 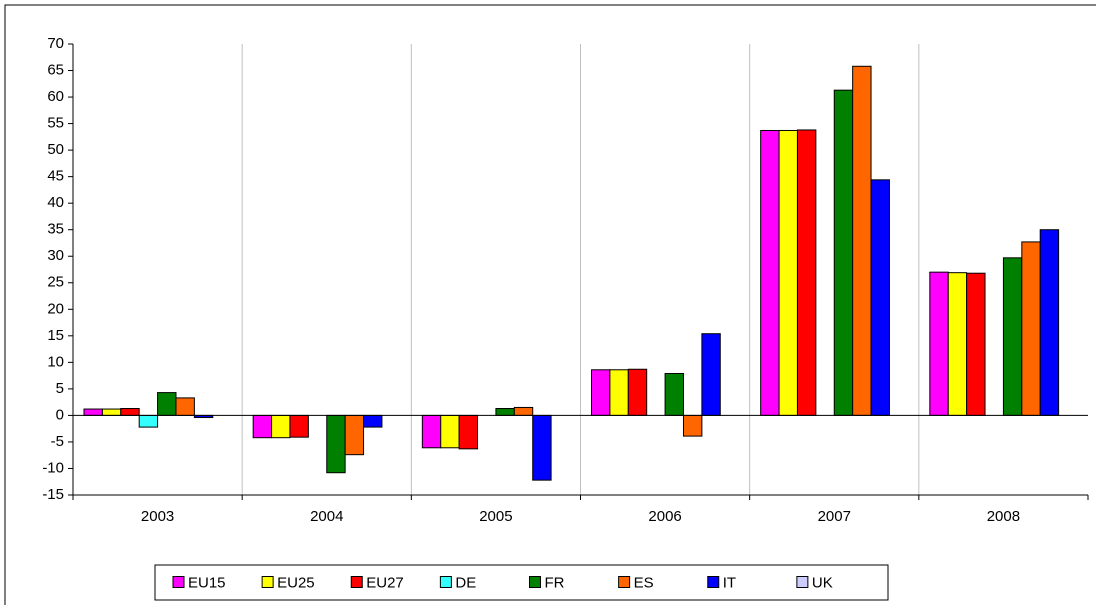 What do you see at coordinates (55, 335) in the screenshot?
I see `y-tick-label: 15` at bounding box center [55, 335].